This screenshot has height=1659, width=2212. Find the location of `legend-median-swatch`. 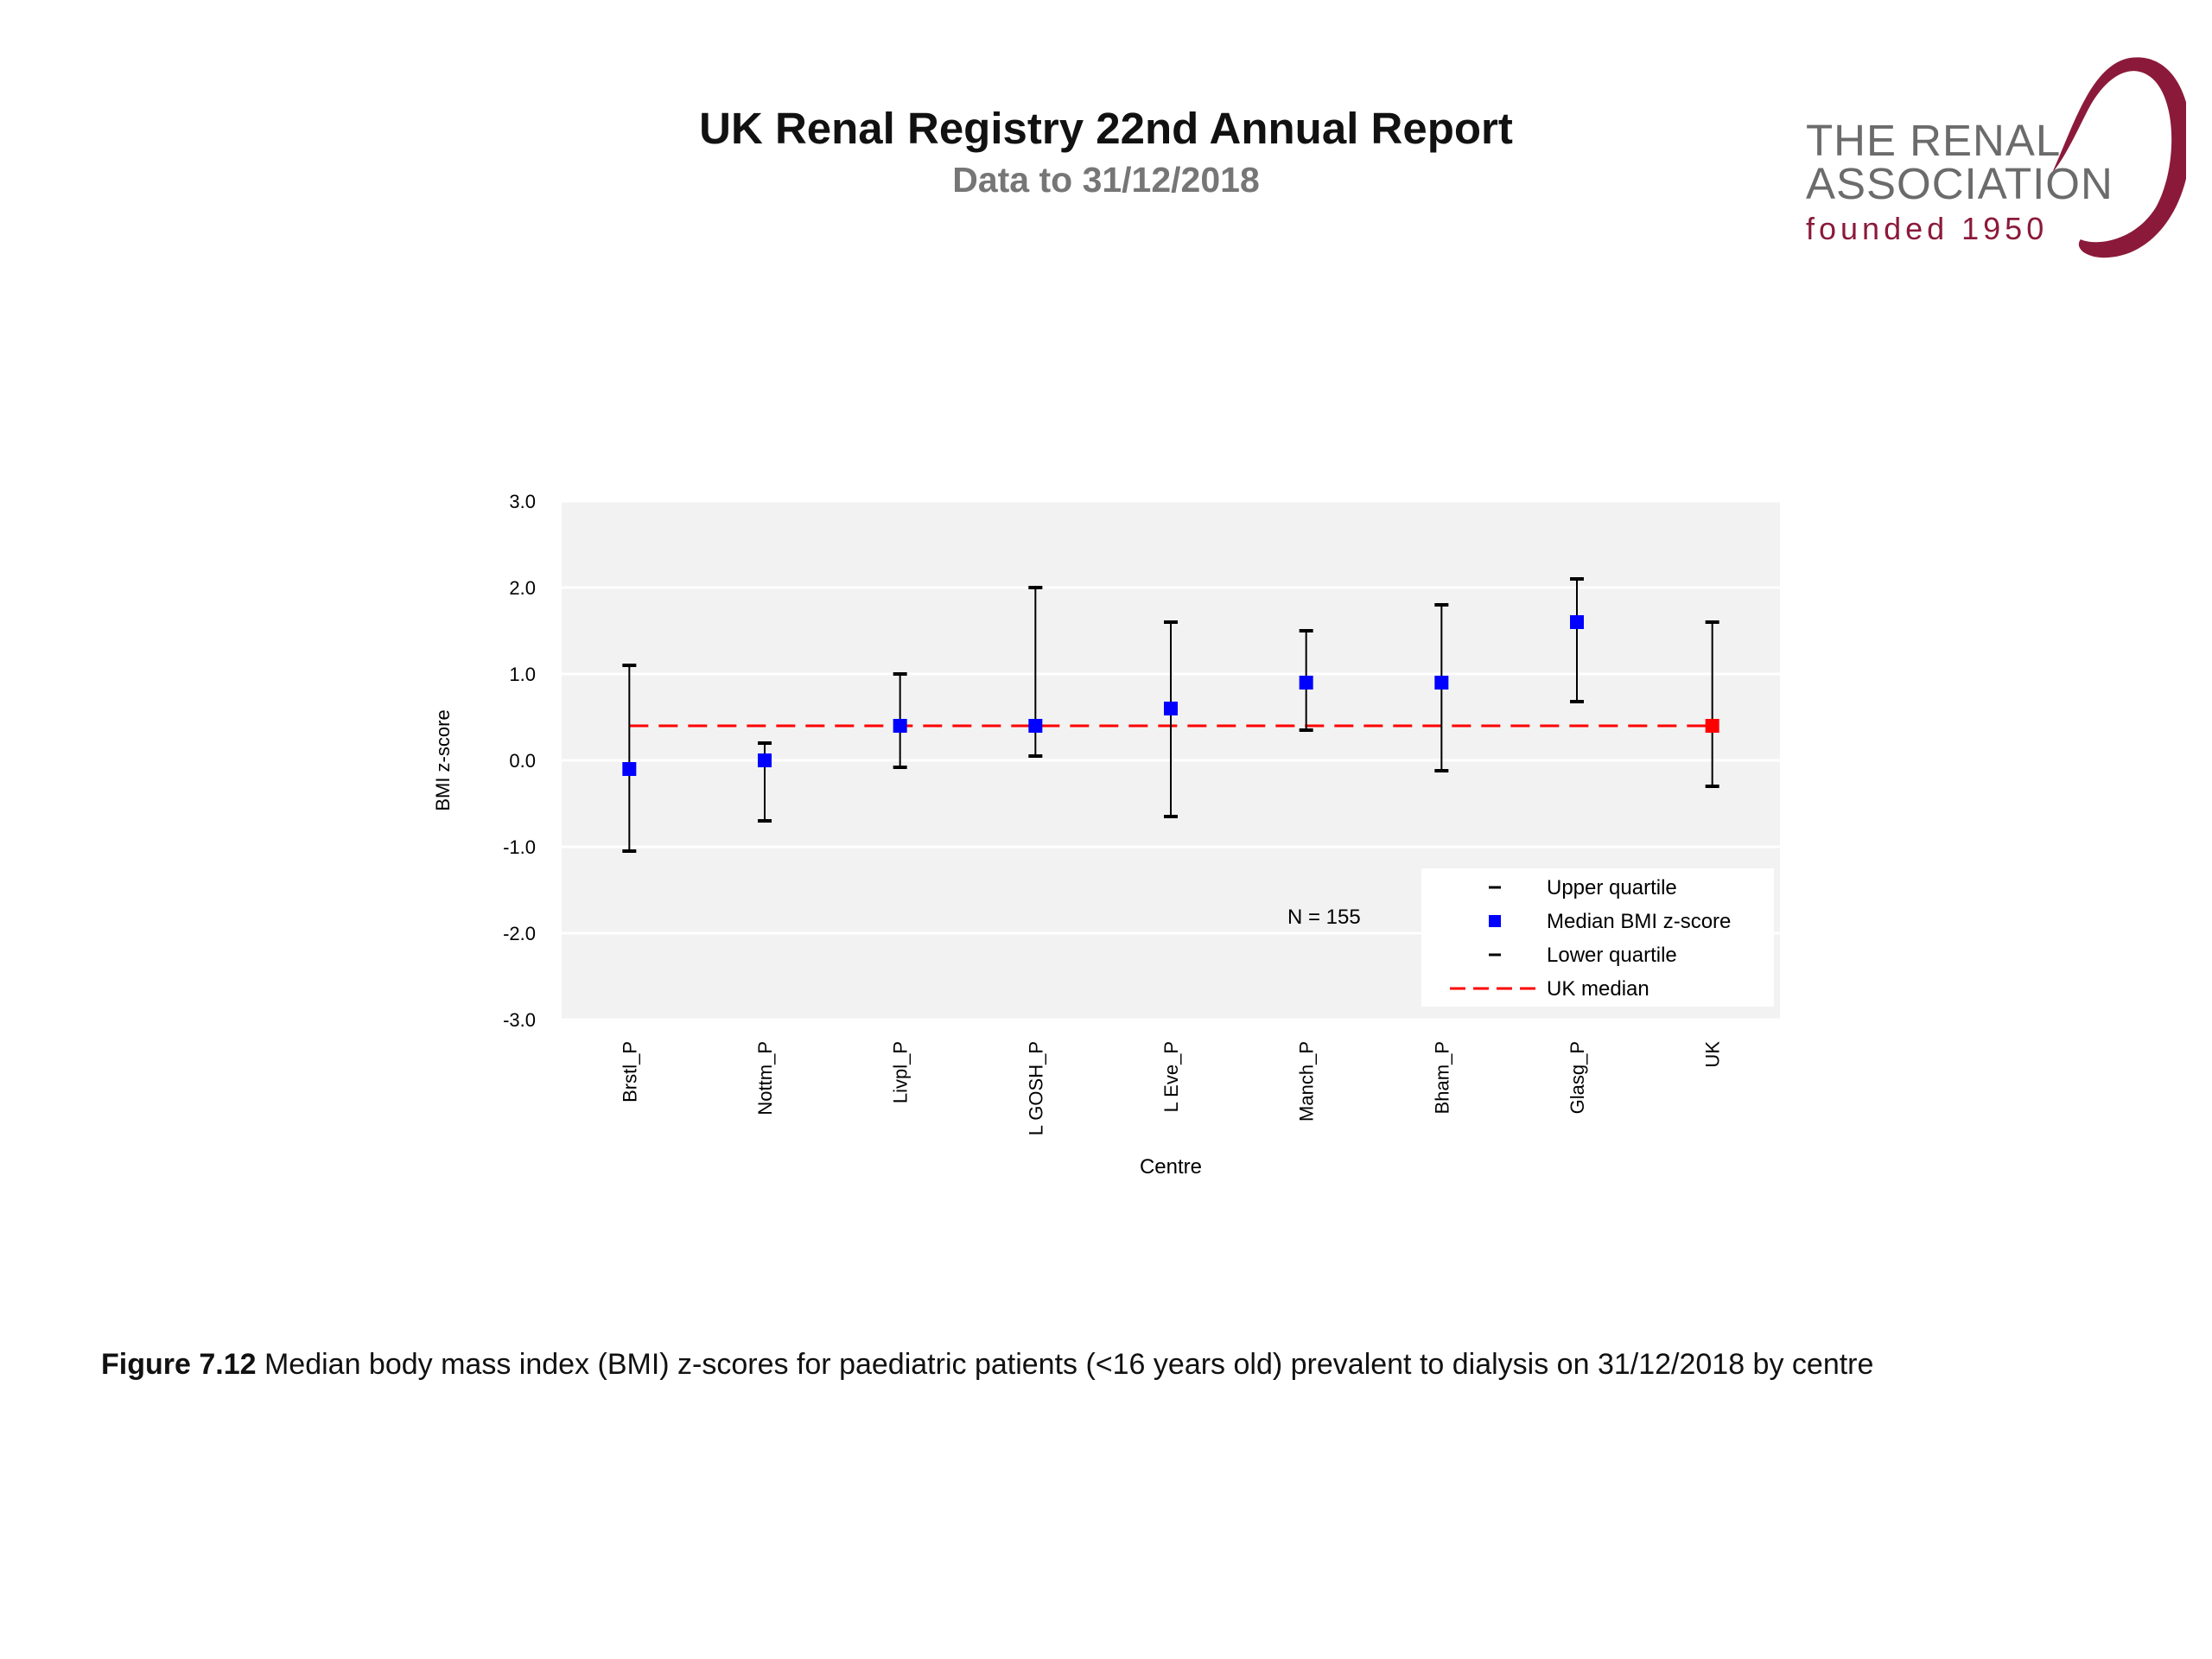

legend-median-swatch is located at coordinates (1495, 921).